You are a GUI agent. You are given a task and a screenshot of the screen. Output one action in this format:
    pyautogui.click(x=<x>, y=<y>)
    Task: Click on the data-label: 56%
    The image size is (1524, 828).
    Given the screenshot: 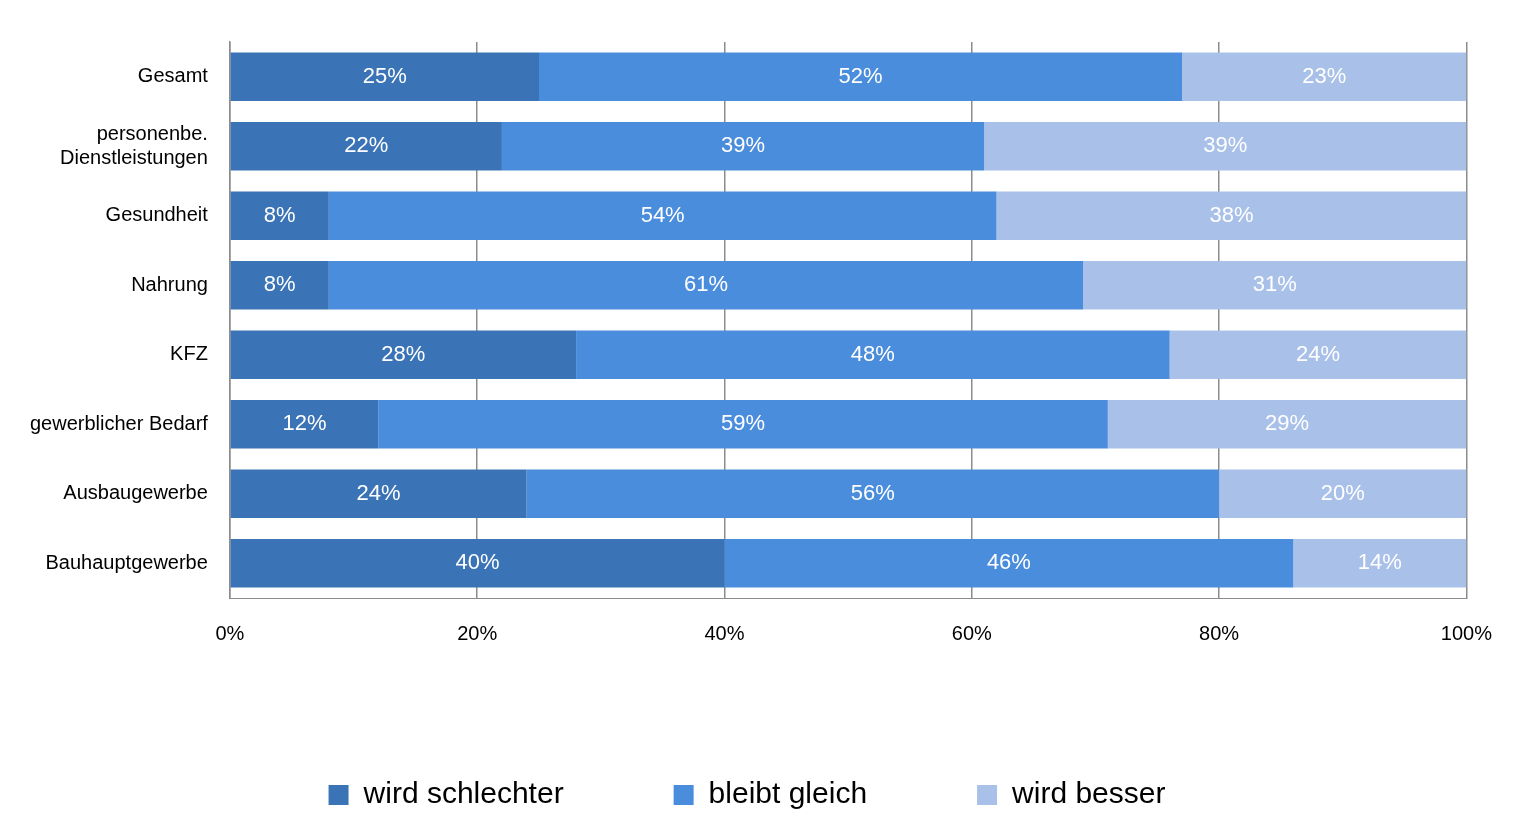 What is the action you would take?
    pyautogui.click(x=872, y=492)
    